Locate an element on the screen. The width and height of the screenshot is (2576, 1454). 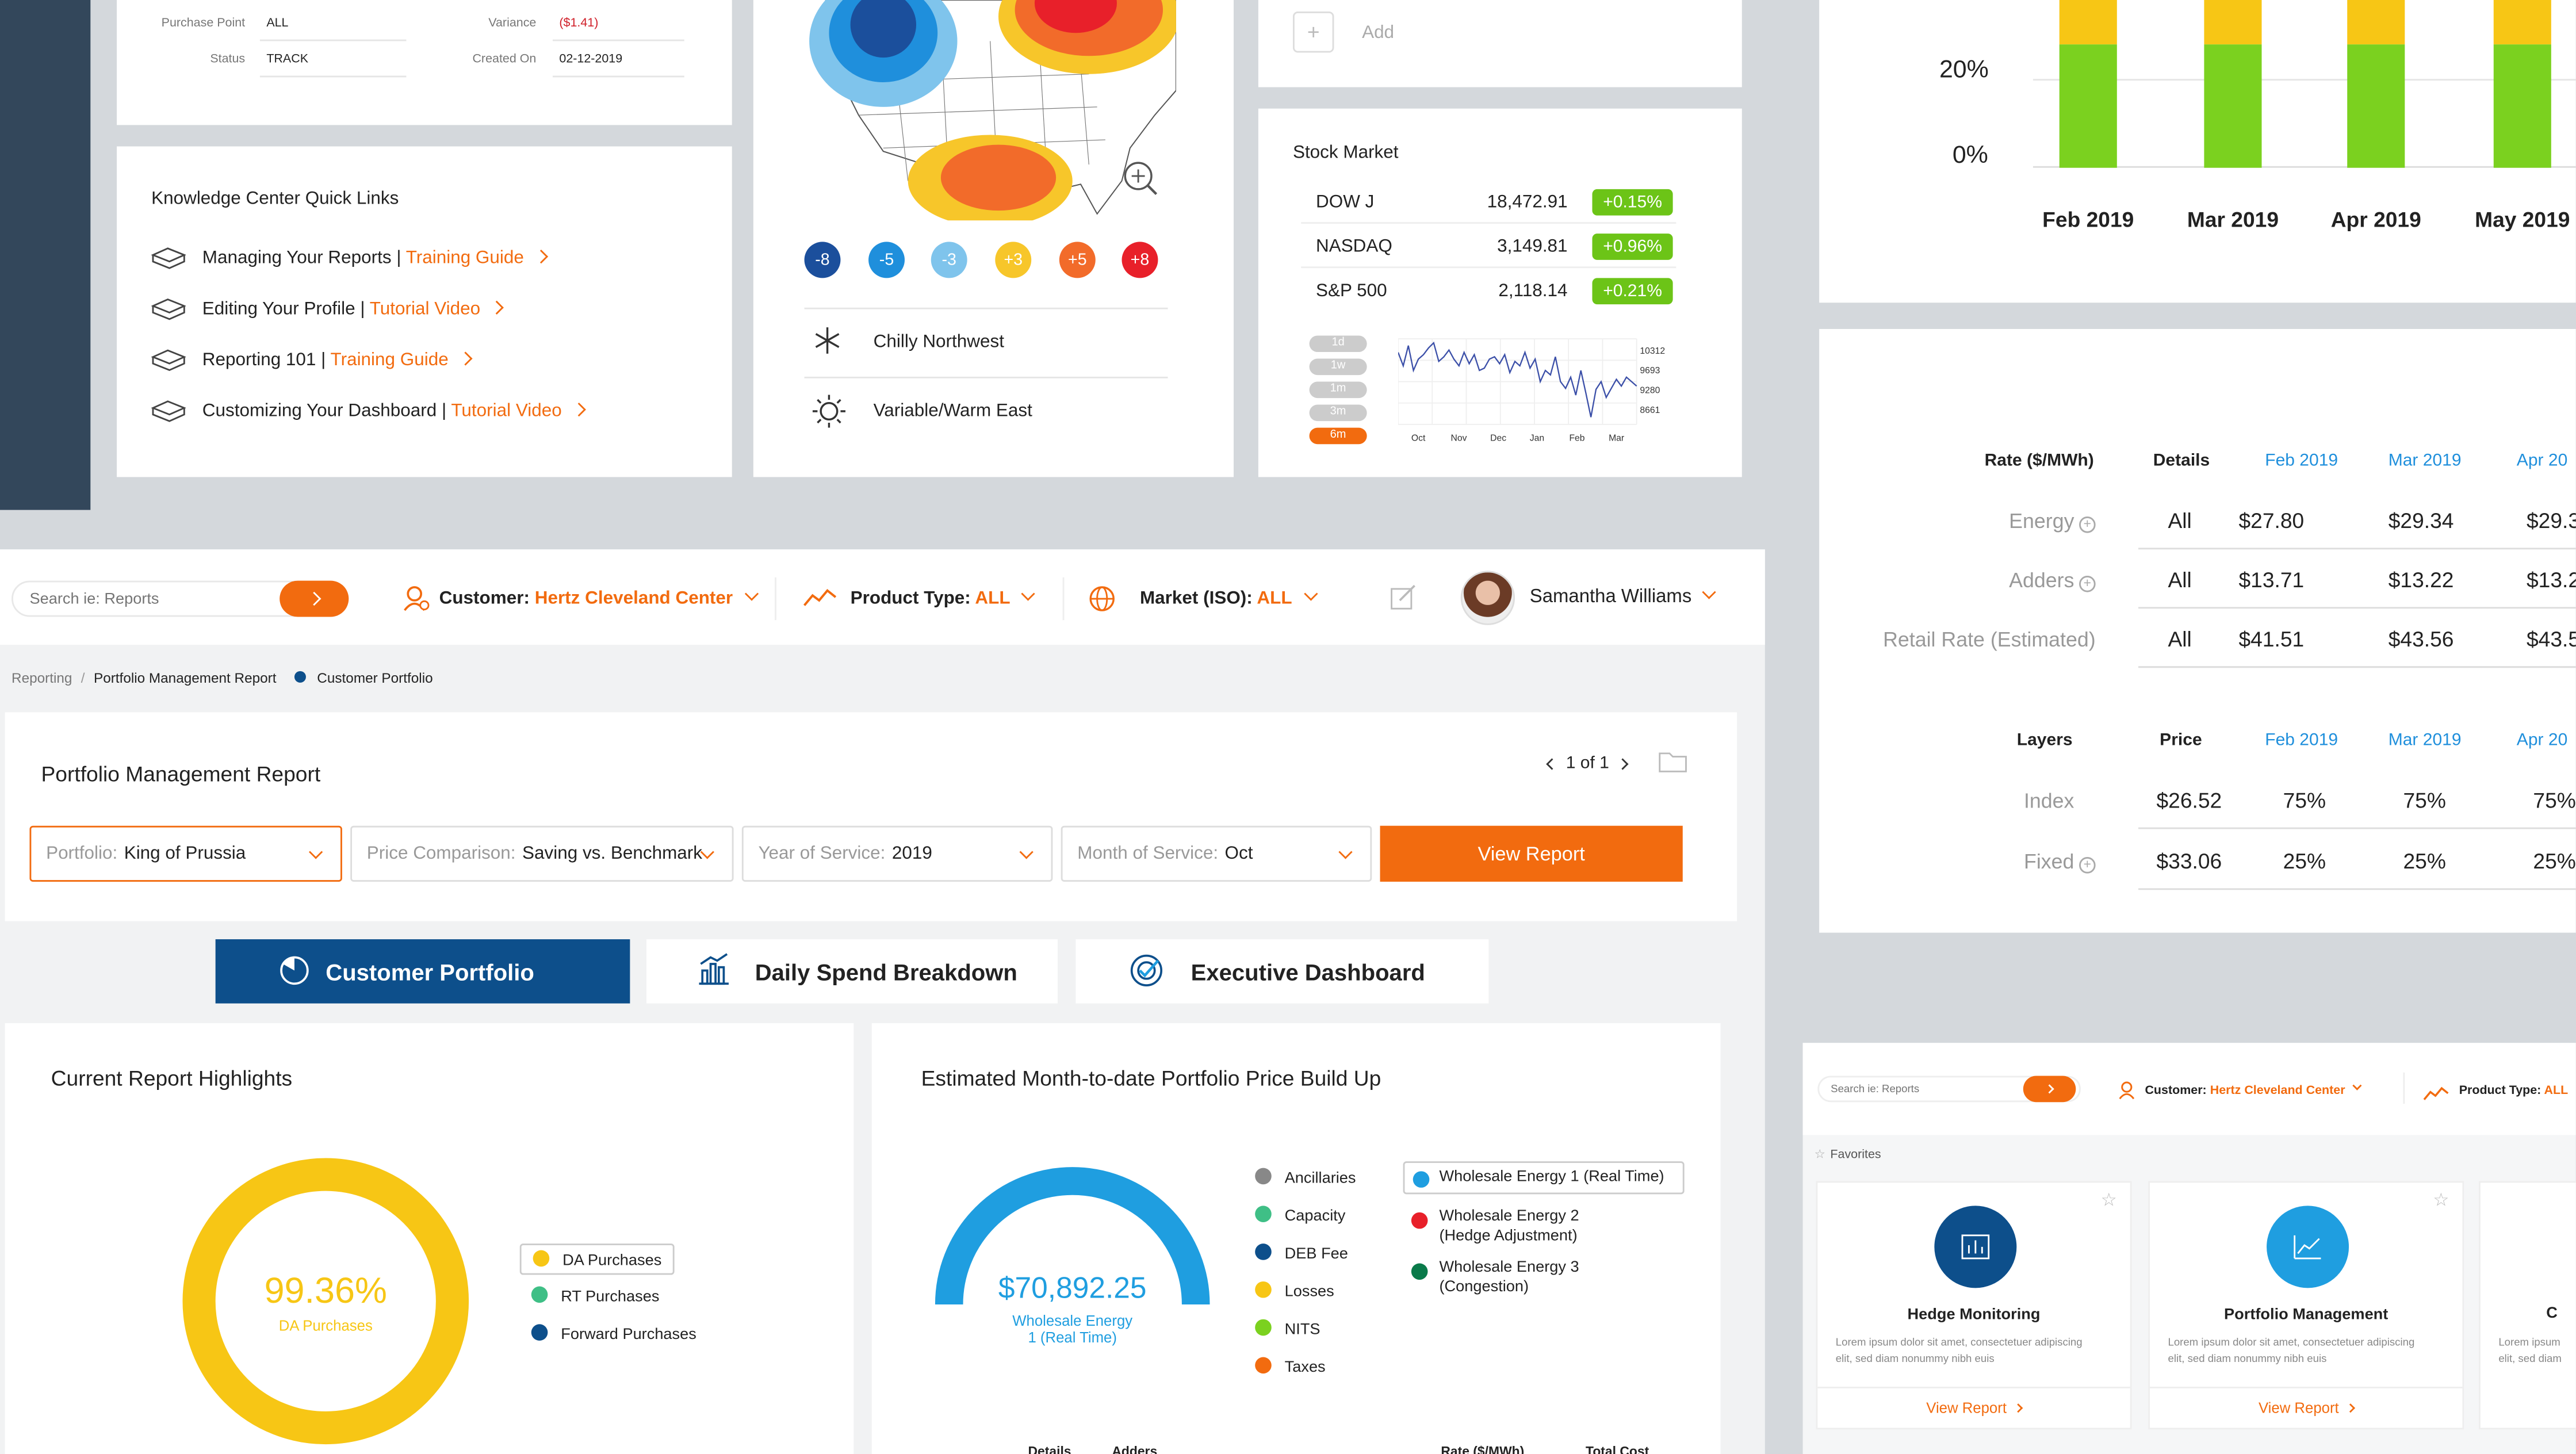
buildup-legend-right-2: Wholesale Energy 3 (Congestion) is located at coordinates (1534, 1278).